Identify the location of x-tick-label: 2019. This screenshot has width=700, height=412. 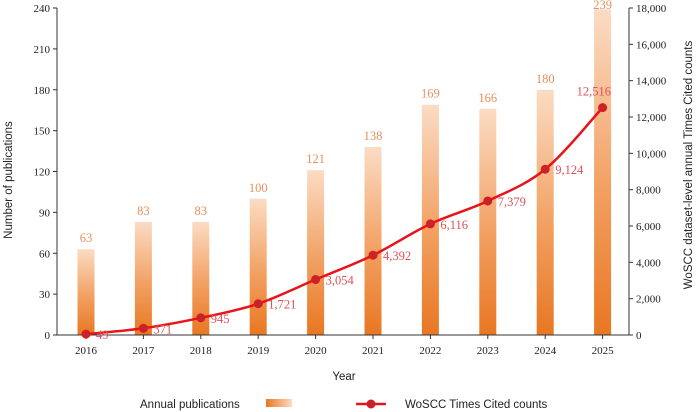
(258, 351).